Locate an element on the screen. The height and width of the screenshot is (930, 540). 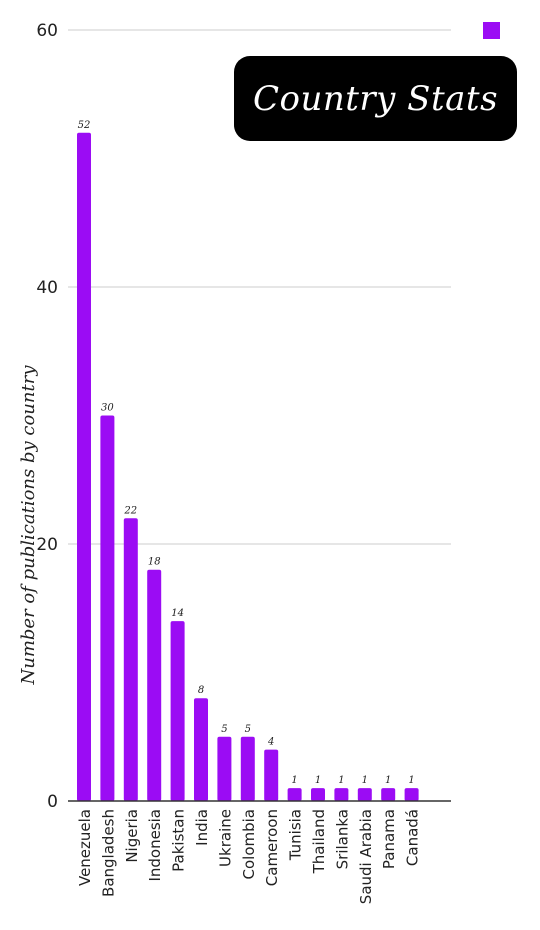
x-tick-label: Bangladesh is located at coordinates (108, 853).